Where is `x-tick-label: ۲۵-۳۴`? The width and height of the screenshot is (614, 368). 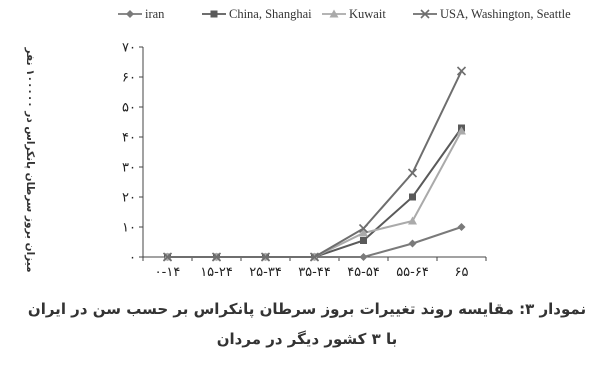 x-tick-label: ۲۵-۳۴ is located at coordinates (265, 272).